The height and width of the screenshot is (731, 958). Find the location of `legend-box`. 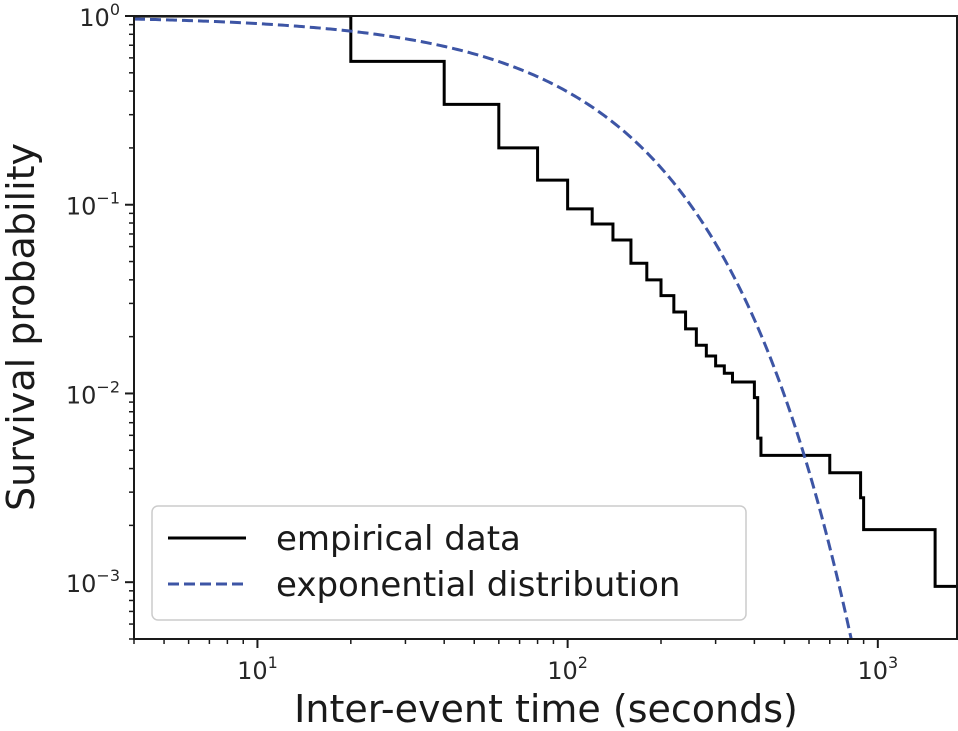

legend-box is located at coordinates (449, 563).